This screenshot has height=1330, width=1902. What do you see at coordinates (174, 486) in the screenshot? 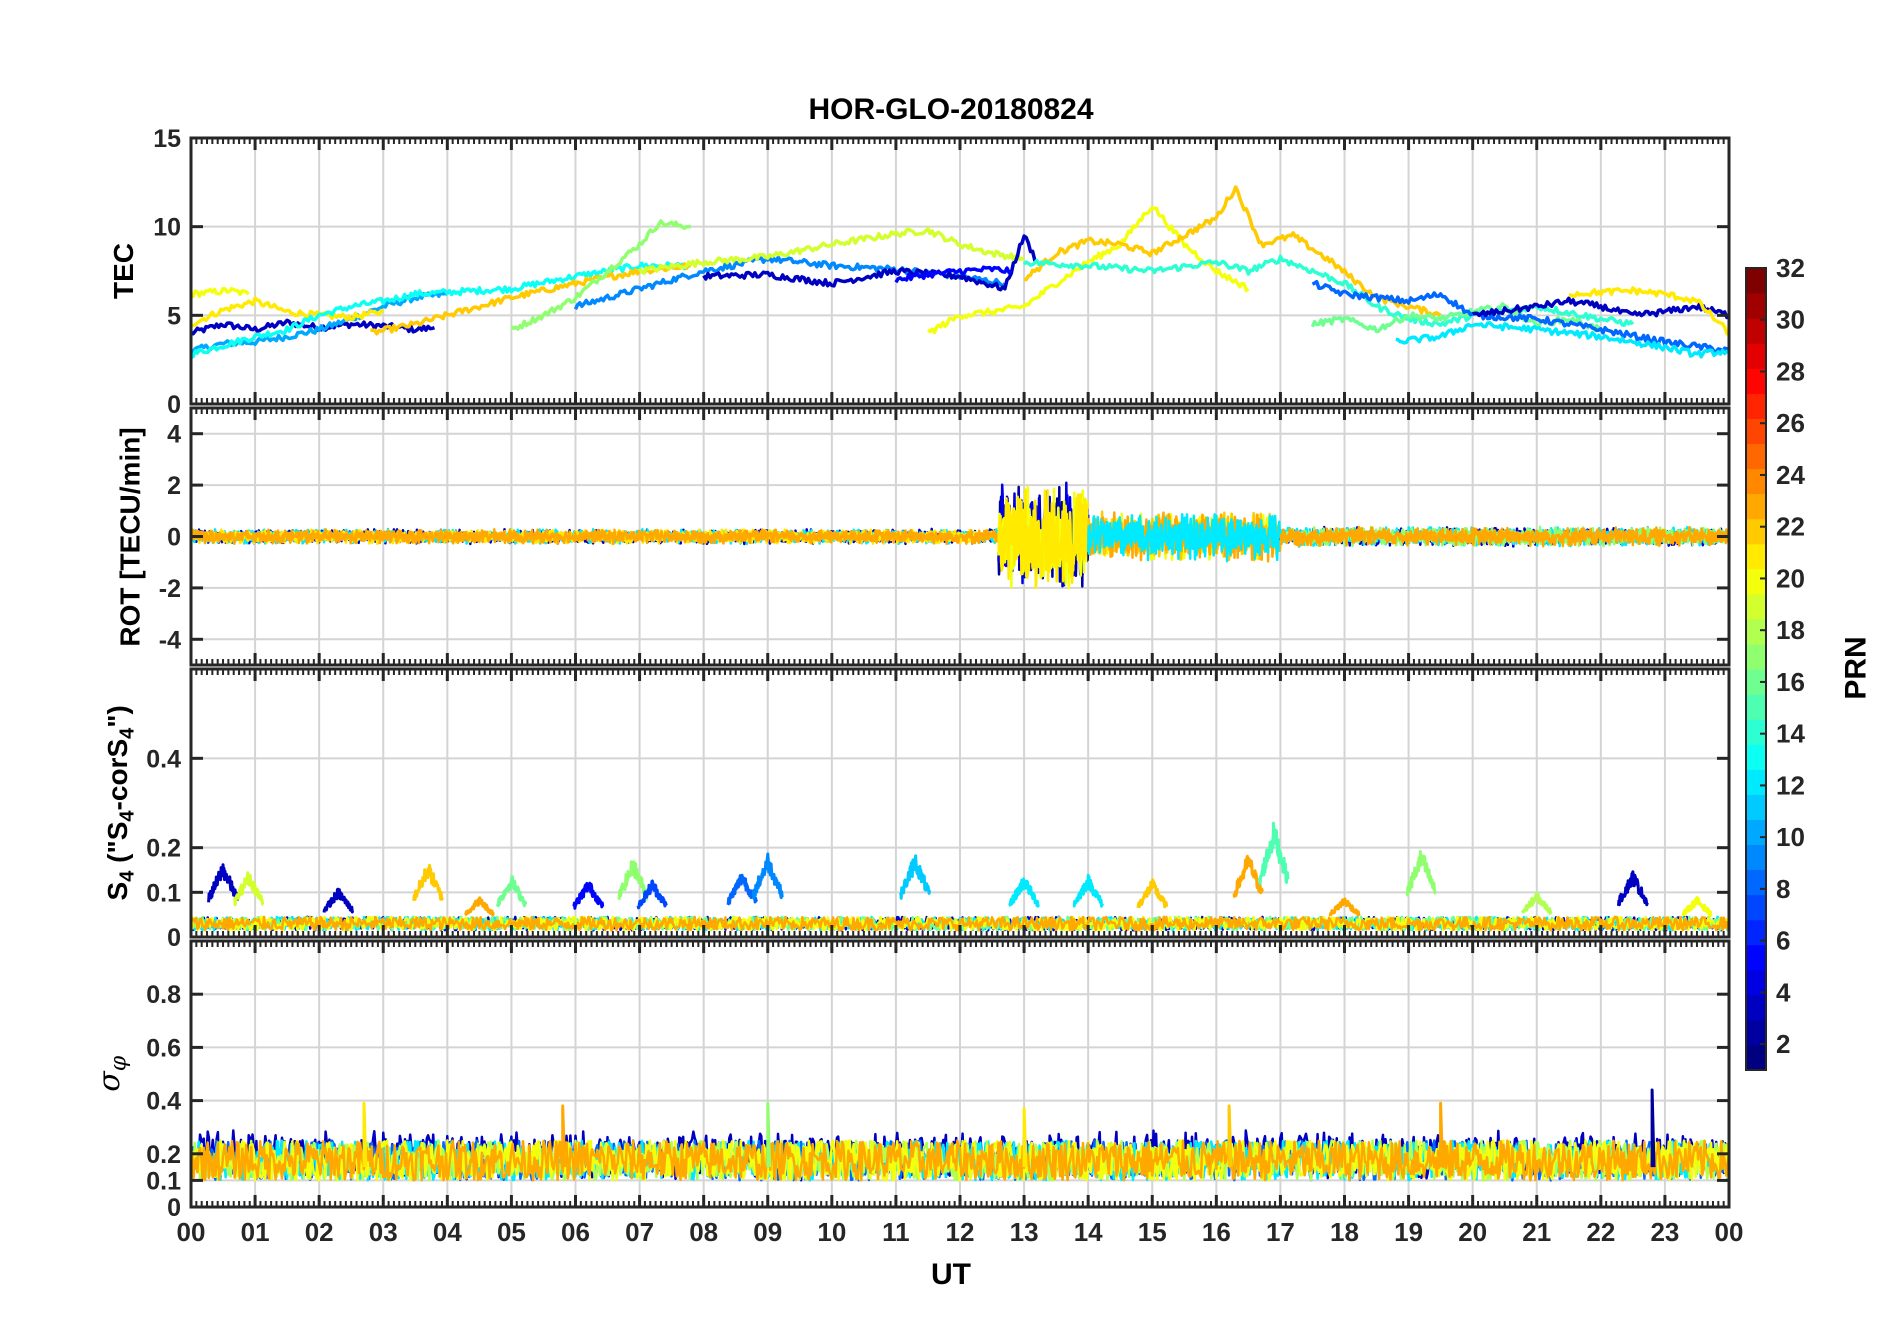
I see `y-tick-label: 2` at bounding box center [174, 486].